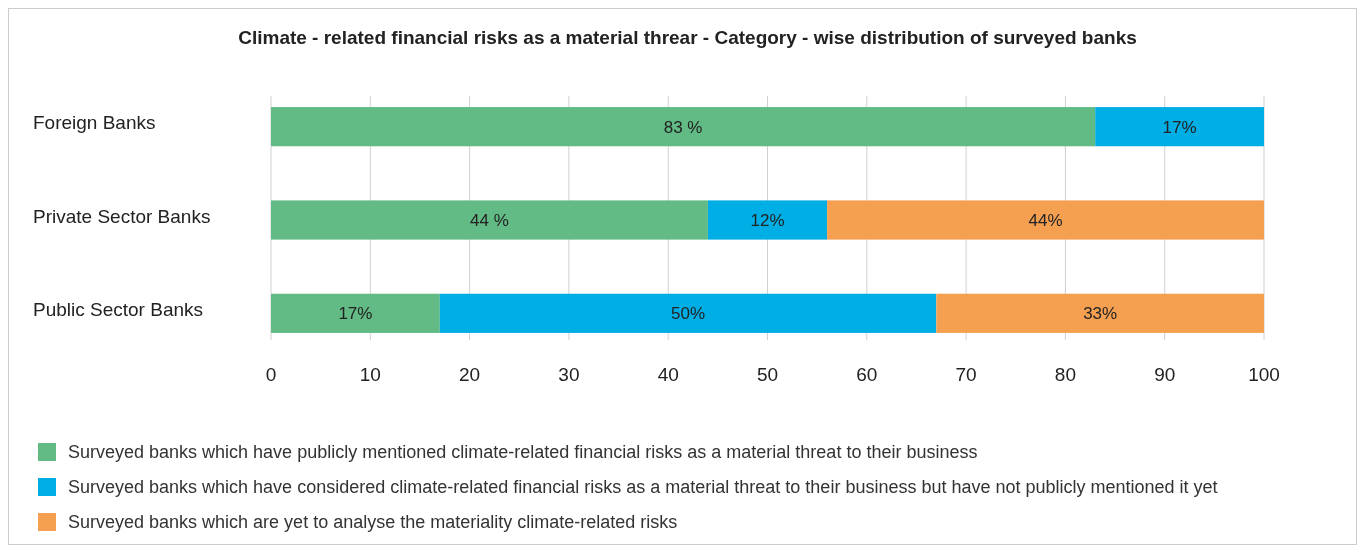 The image size is (1365, 553). I want to click on y-tick-label: Foreign Banks, so click(94, 123).